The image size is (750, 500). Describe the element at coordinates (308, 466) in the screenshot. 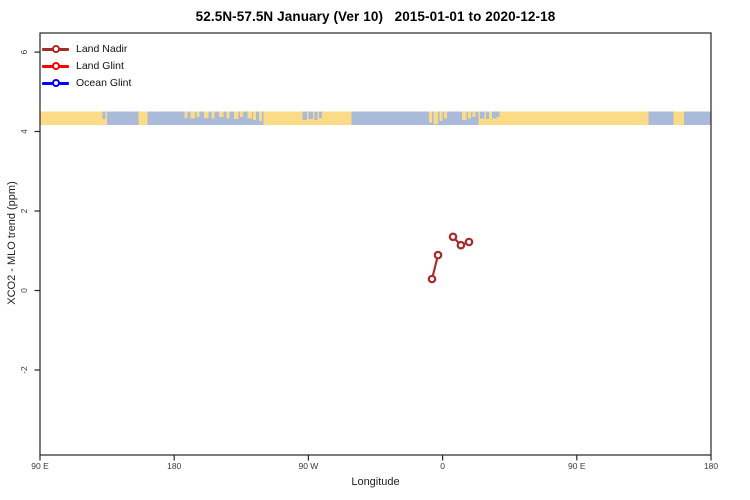

I see `x-tick-label: 90 W` at that location.